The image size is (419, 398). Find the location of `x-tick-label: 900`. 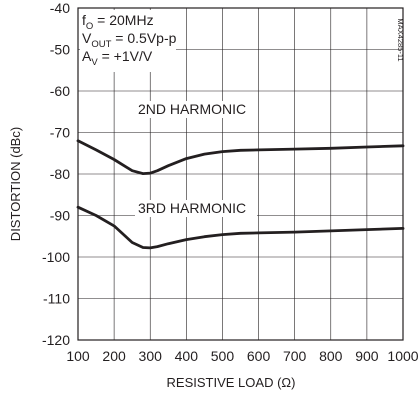

x-tick-label: 900 is located at coordinates (367, 356).